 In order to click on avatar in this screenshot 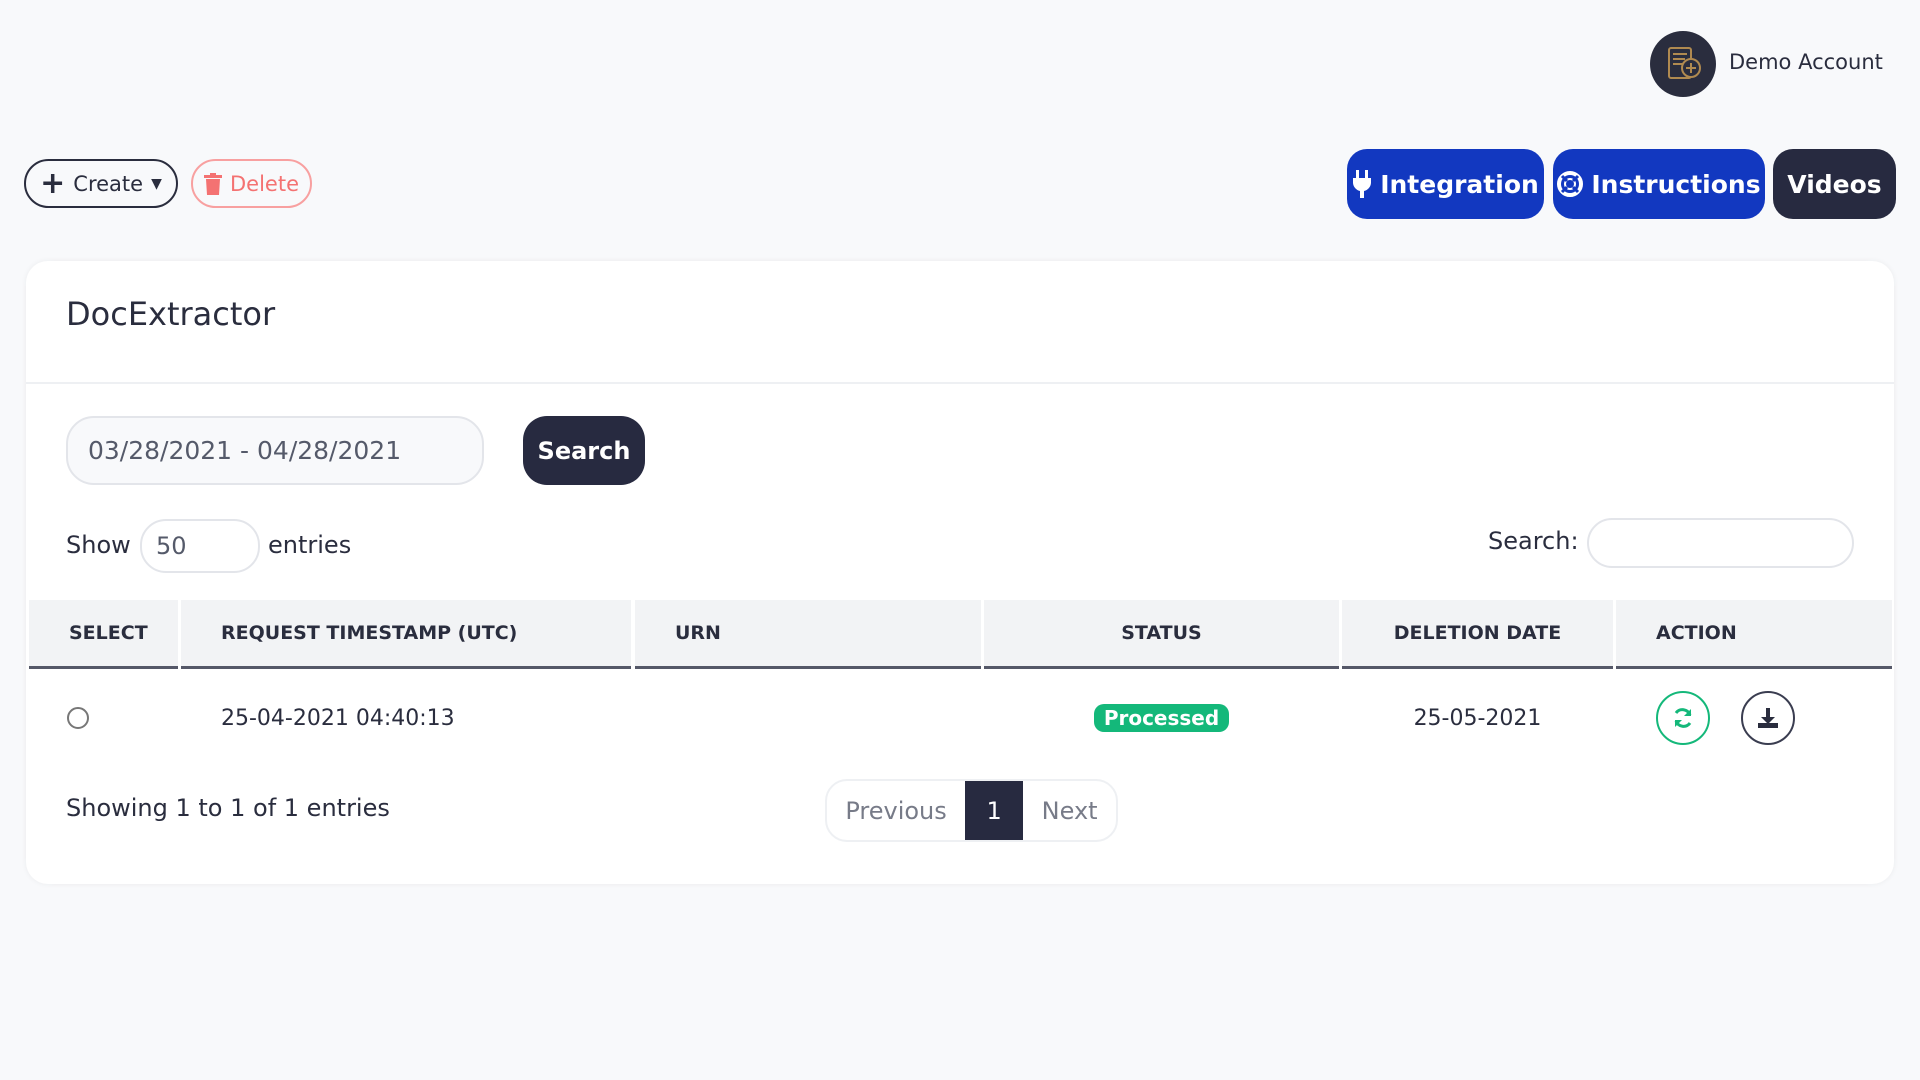, I will do `click(1683, 64)`.